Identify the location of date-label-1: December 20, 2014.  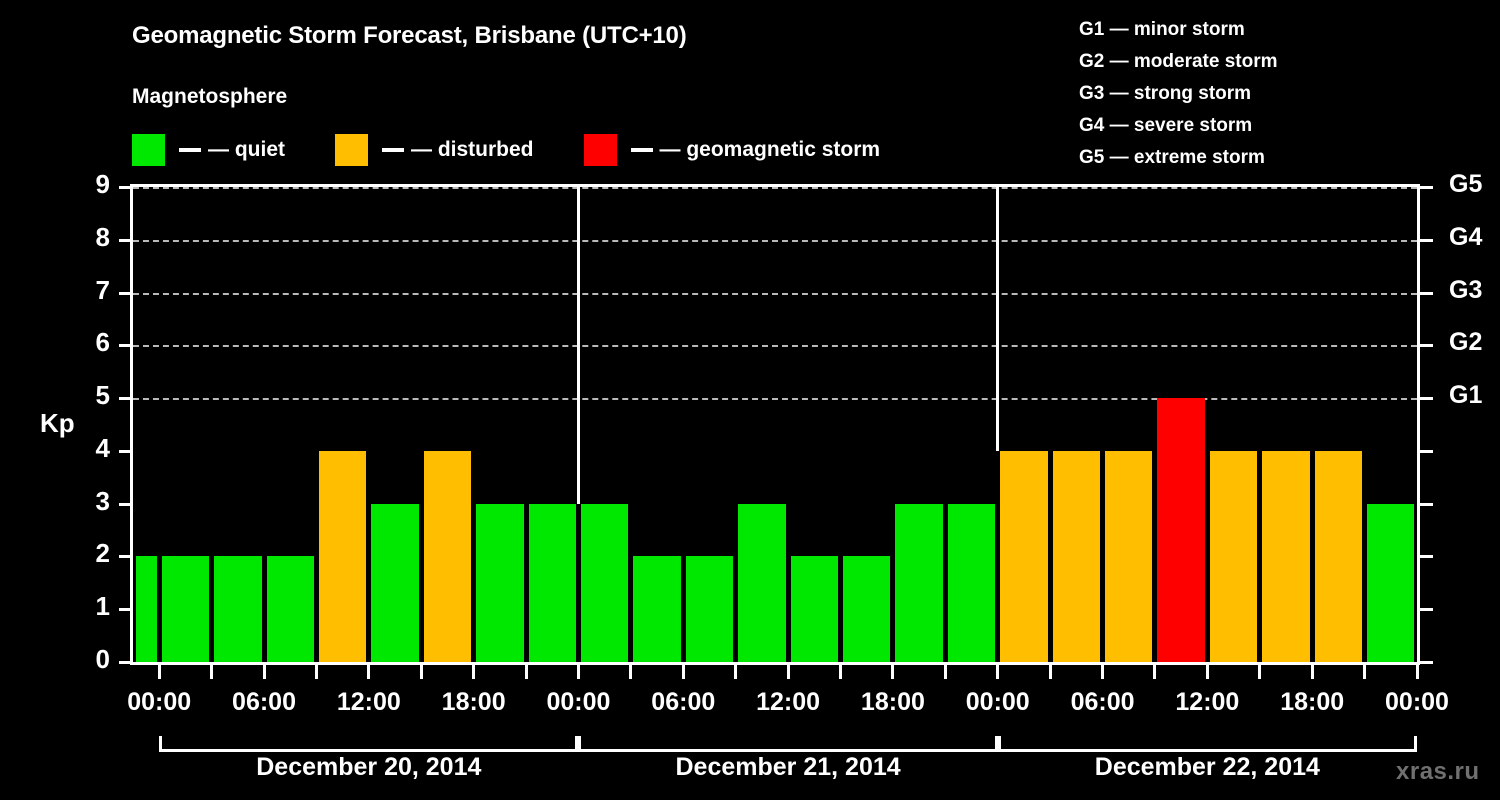
(369, 767).